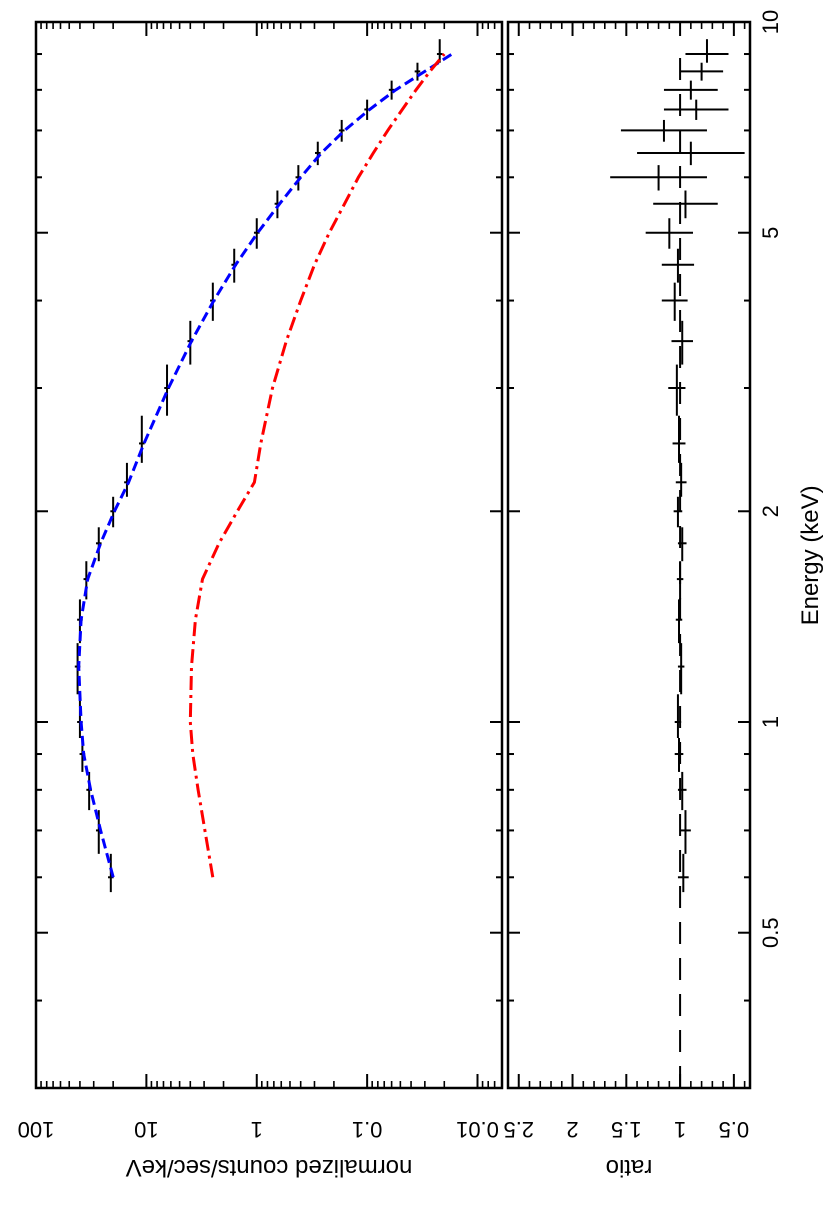  Describe the element at coordinates (518, 1129) in the screenshot. I see `ratio-tick-label: 2.5` at that location.